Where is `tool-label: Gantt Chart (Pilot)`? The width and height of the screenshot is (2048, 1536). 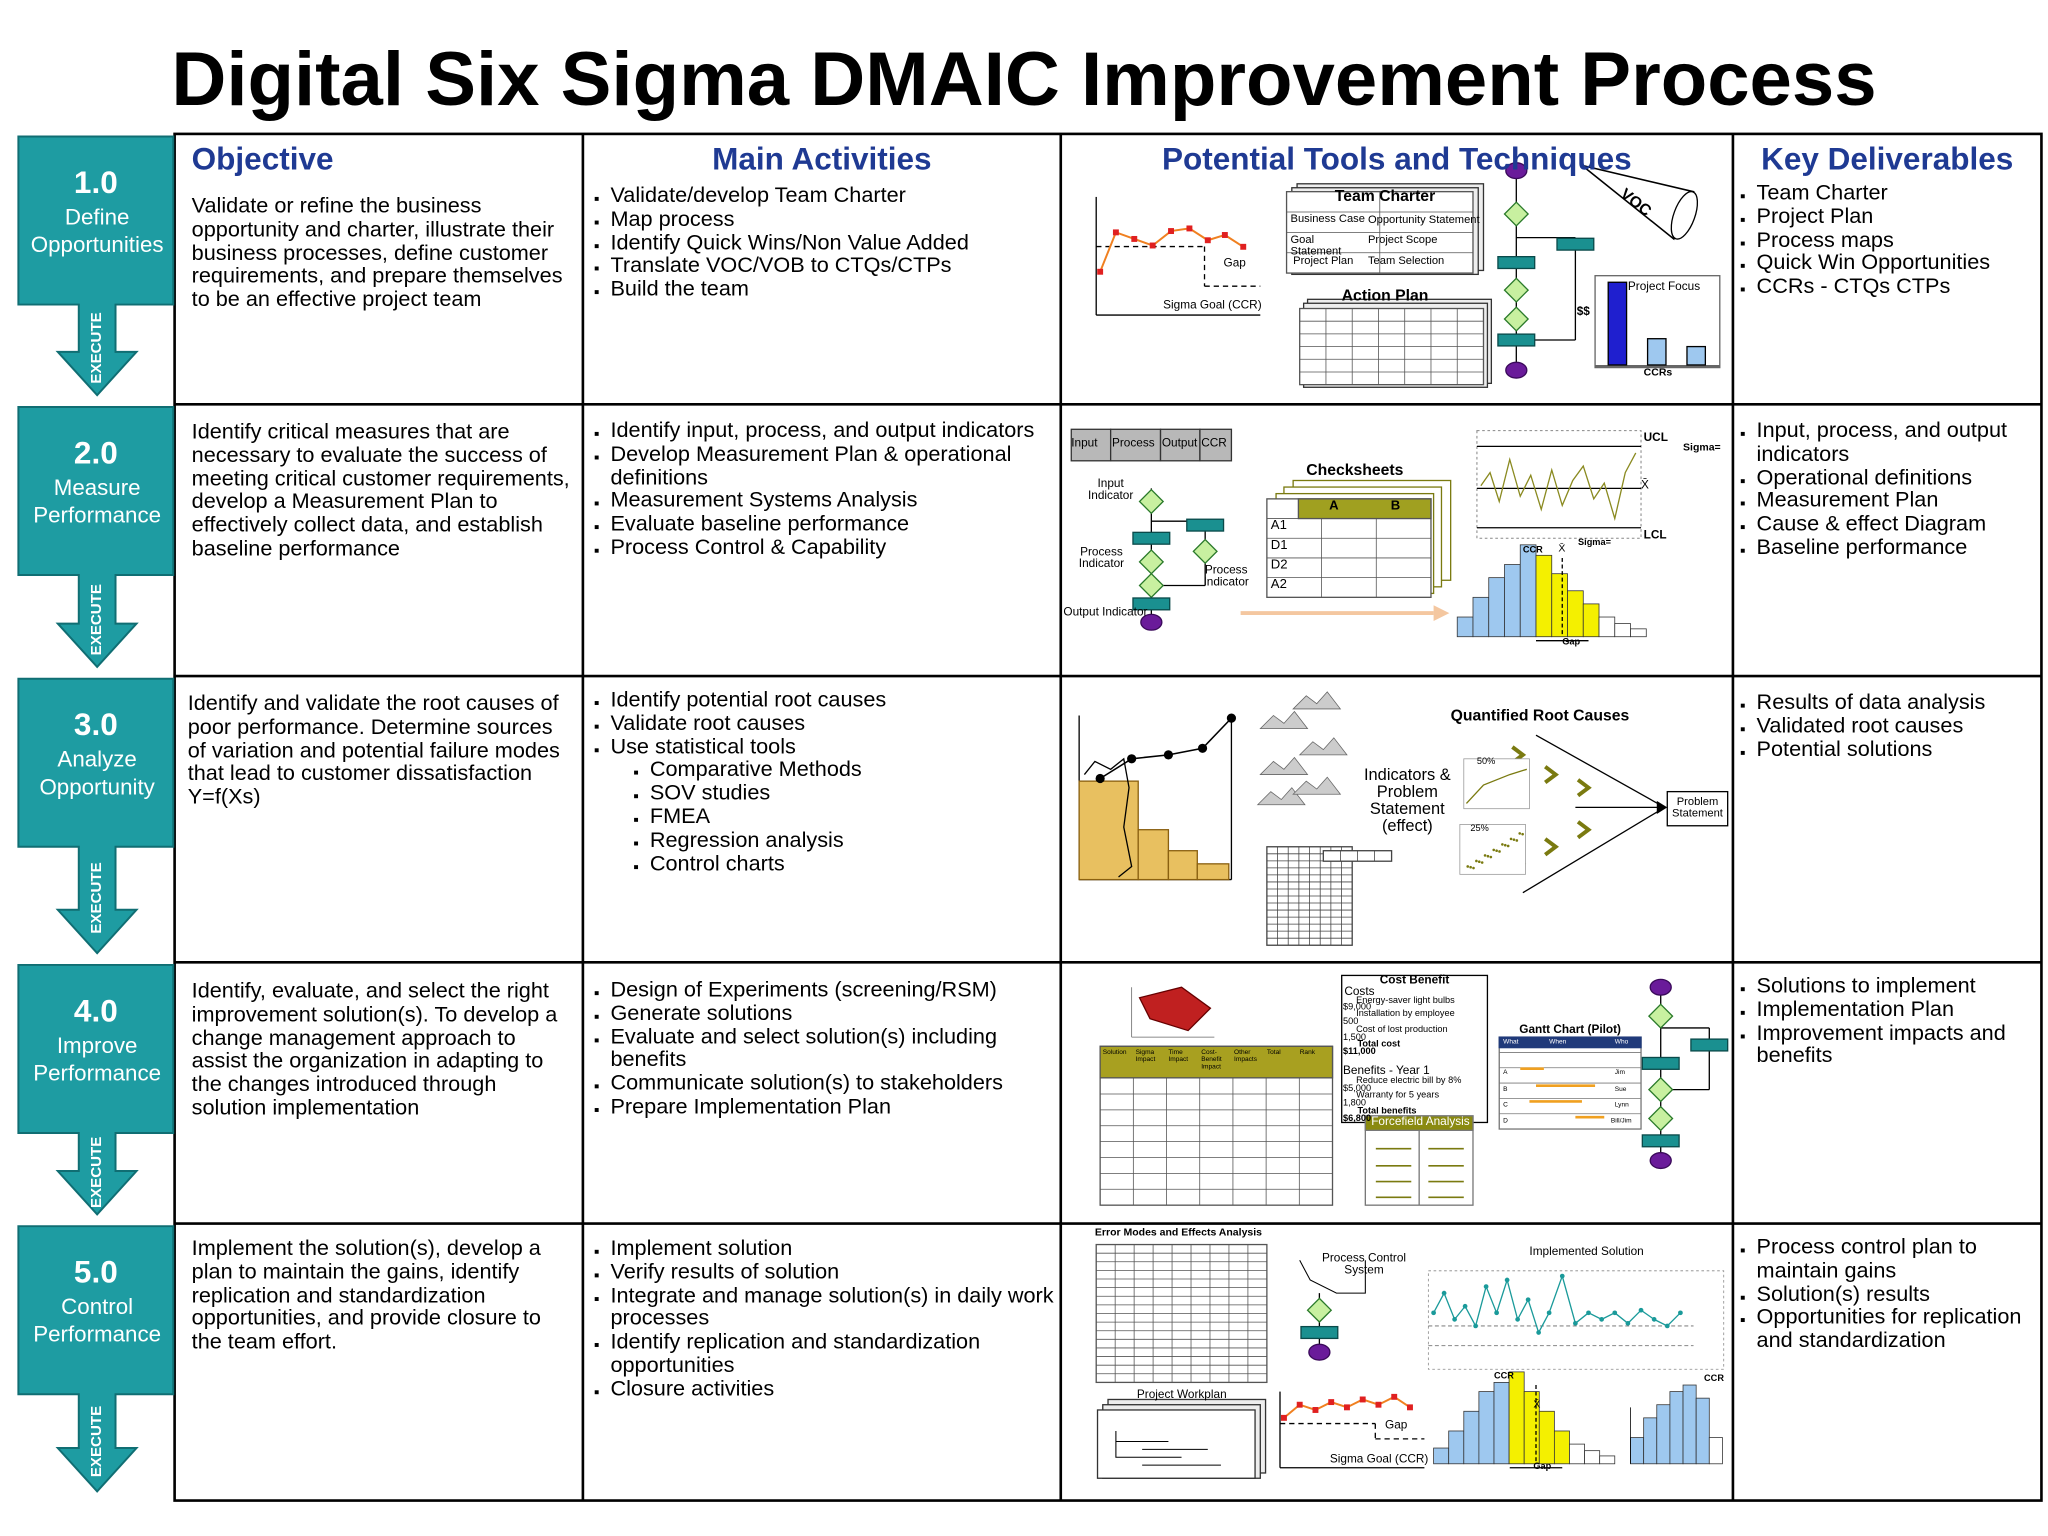
tool-label: Gantt Chart (Pilot) is located at coordinates (1570, 1029).